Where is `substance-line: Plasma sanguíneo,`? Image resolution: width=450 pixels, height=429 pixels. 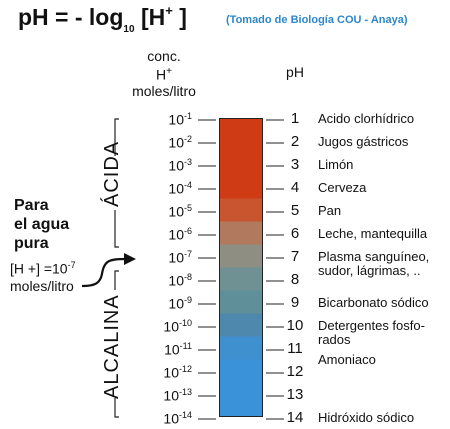
substance-line: Plasma sanguíneo, is located at coordinates (374, 256).